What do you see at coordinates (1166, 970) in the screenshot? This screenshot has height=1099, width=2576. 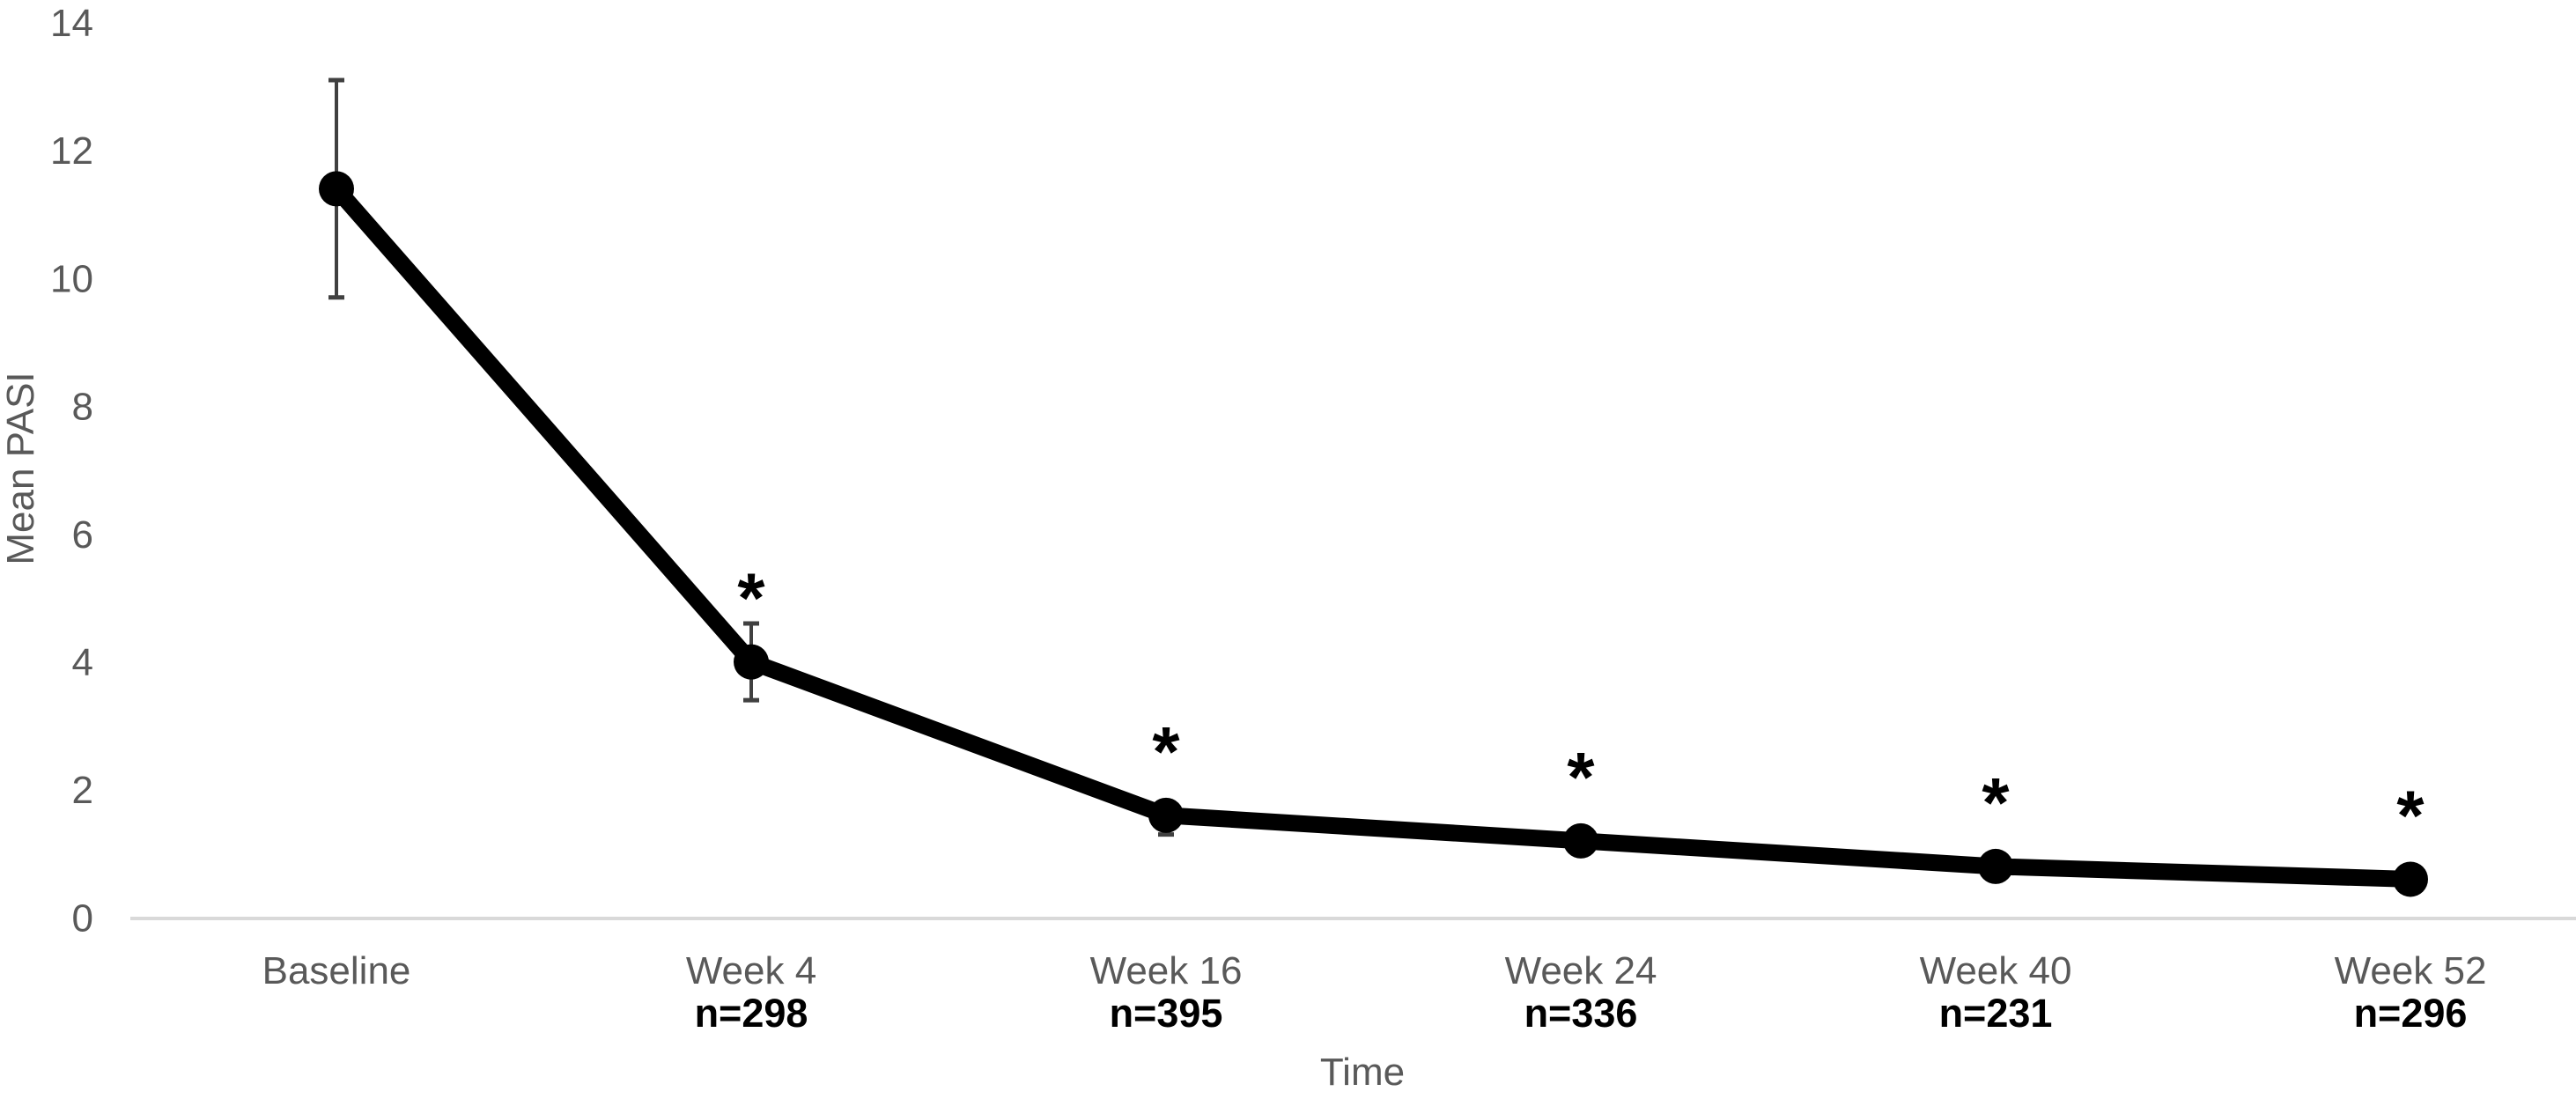 I see `x-category-label: Week 16` at bounding box center [1166, 970].